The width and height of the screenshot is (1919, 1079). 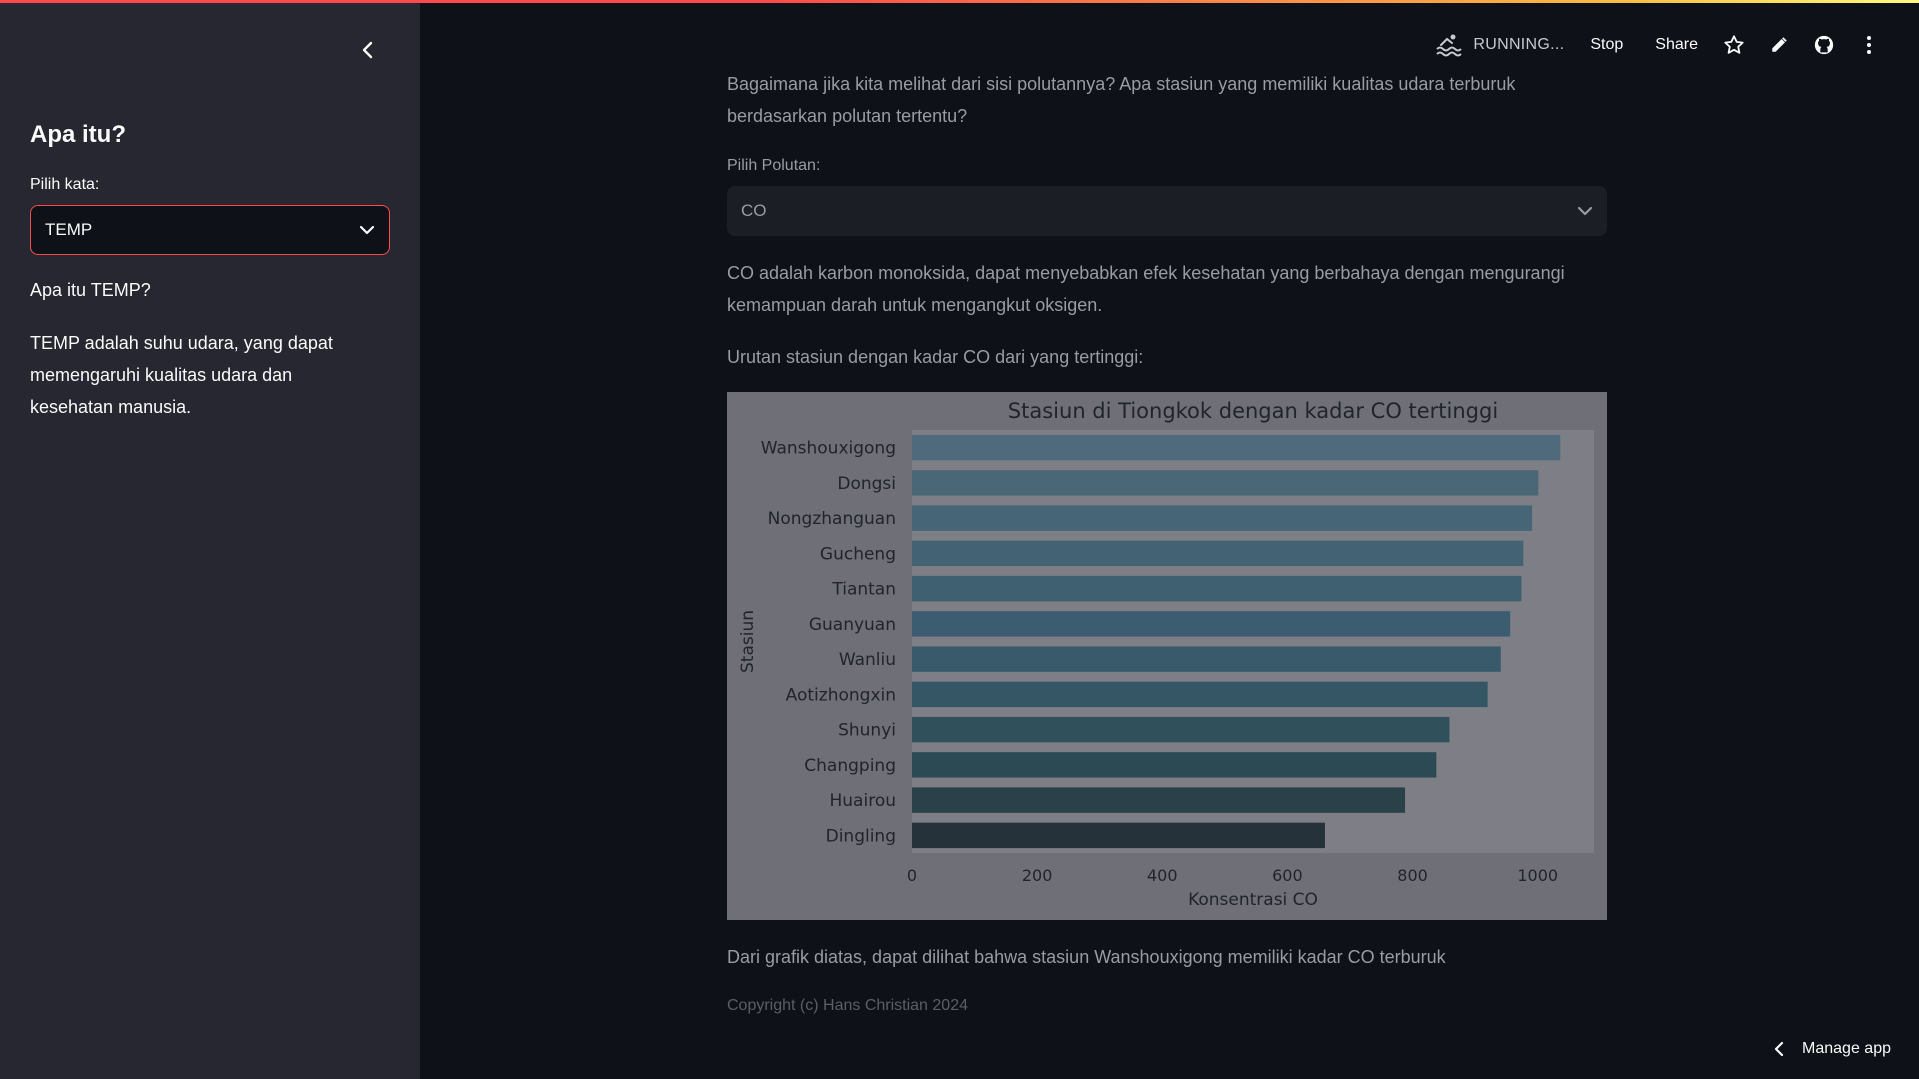 I want to click on chart-category-label: Dongsi, so click(x=866, y=484).